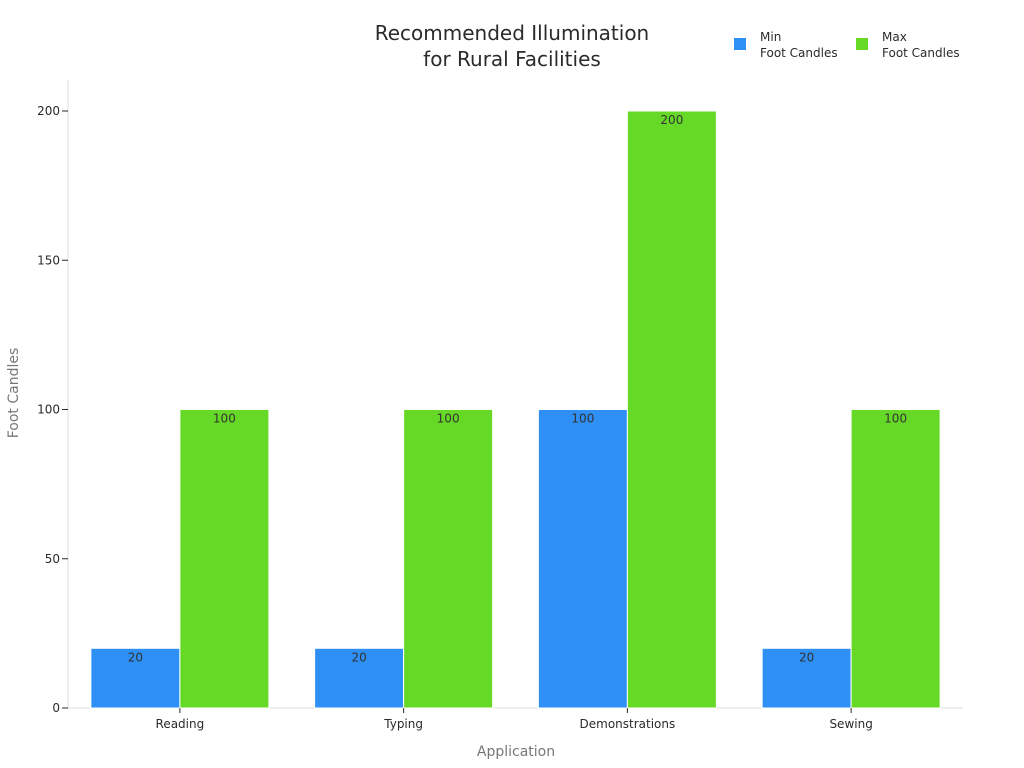 Image resolution: width=1024 pixels, height=768 pixels. I want to click on x-tick-label: Reading, so click(180, 724).